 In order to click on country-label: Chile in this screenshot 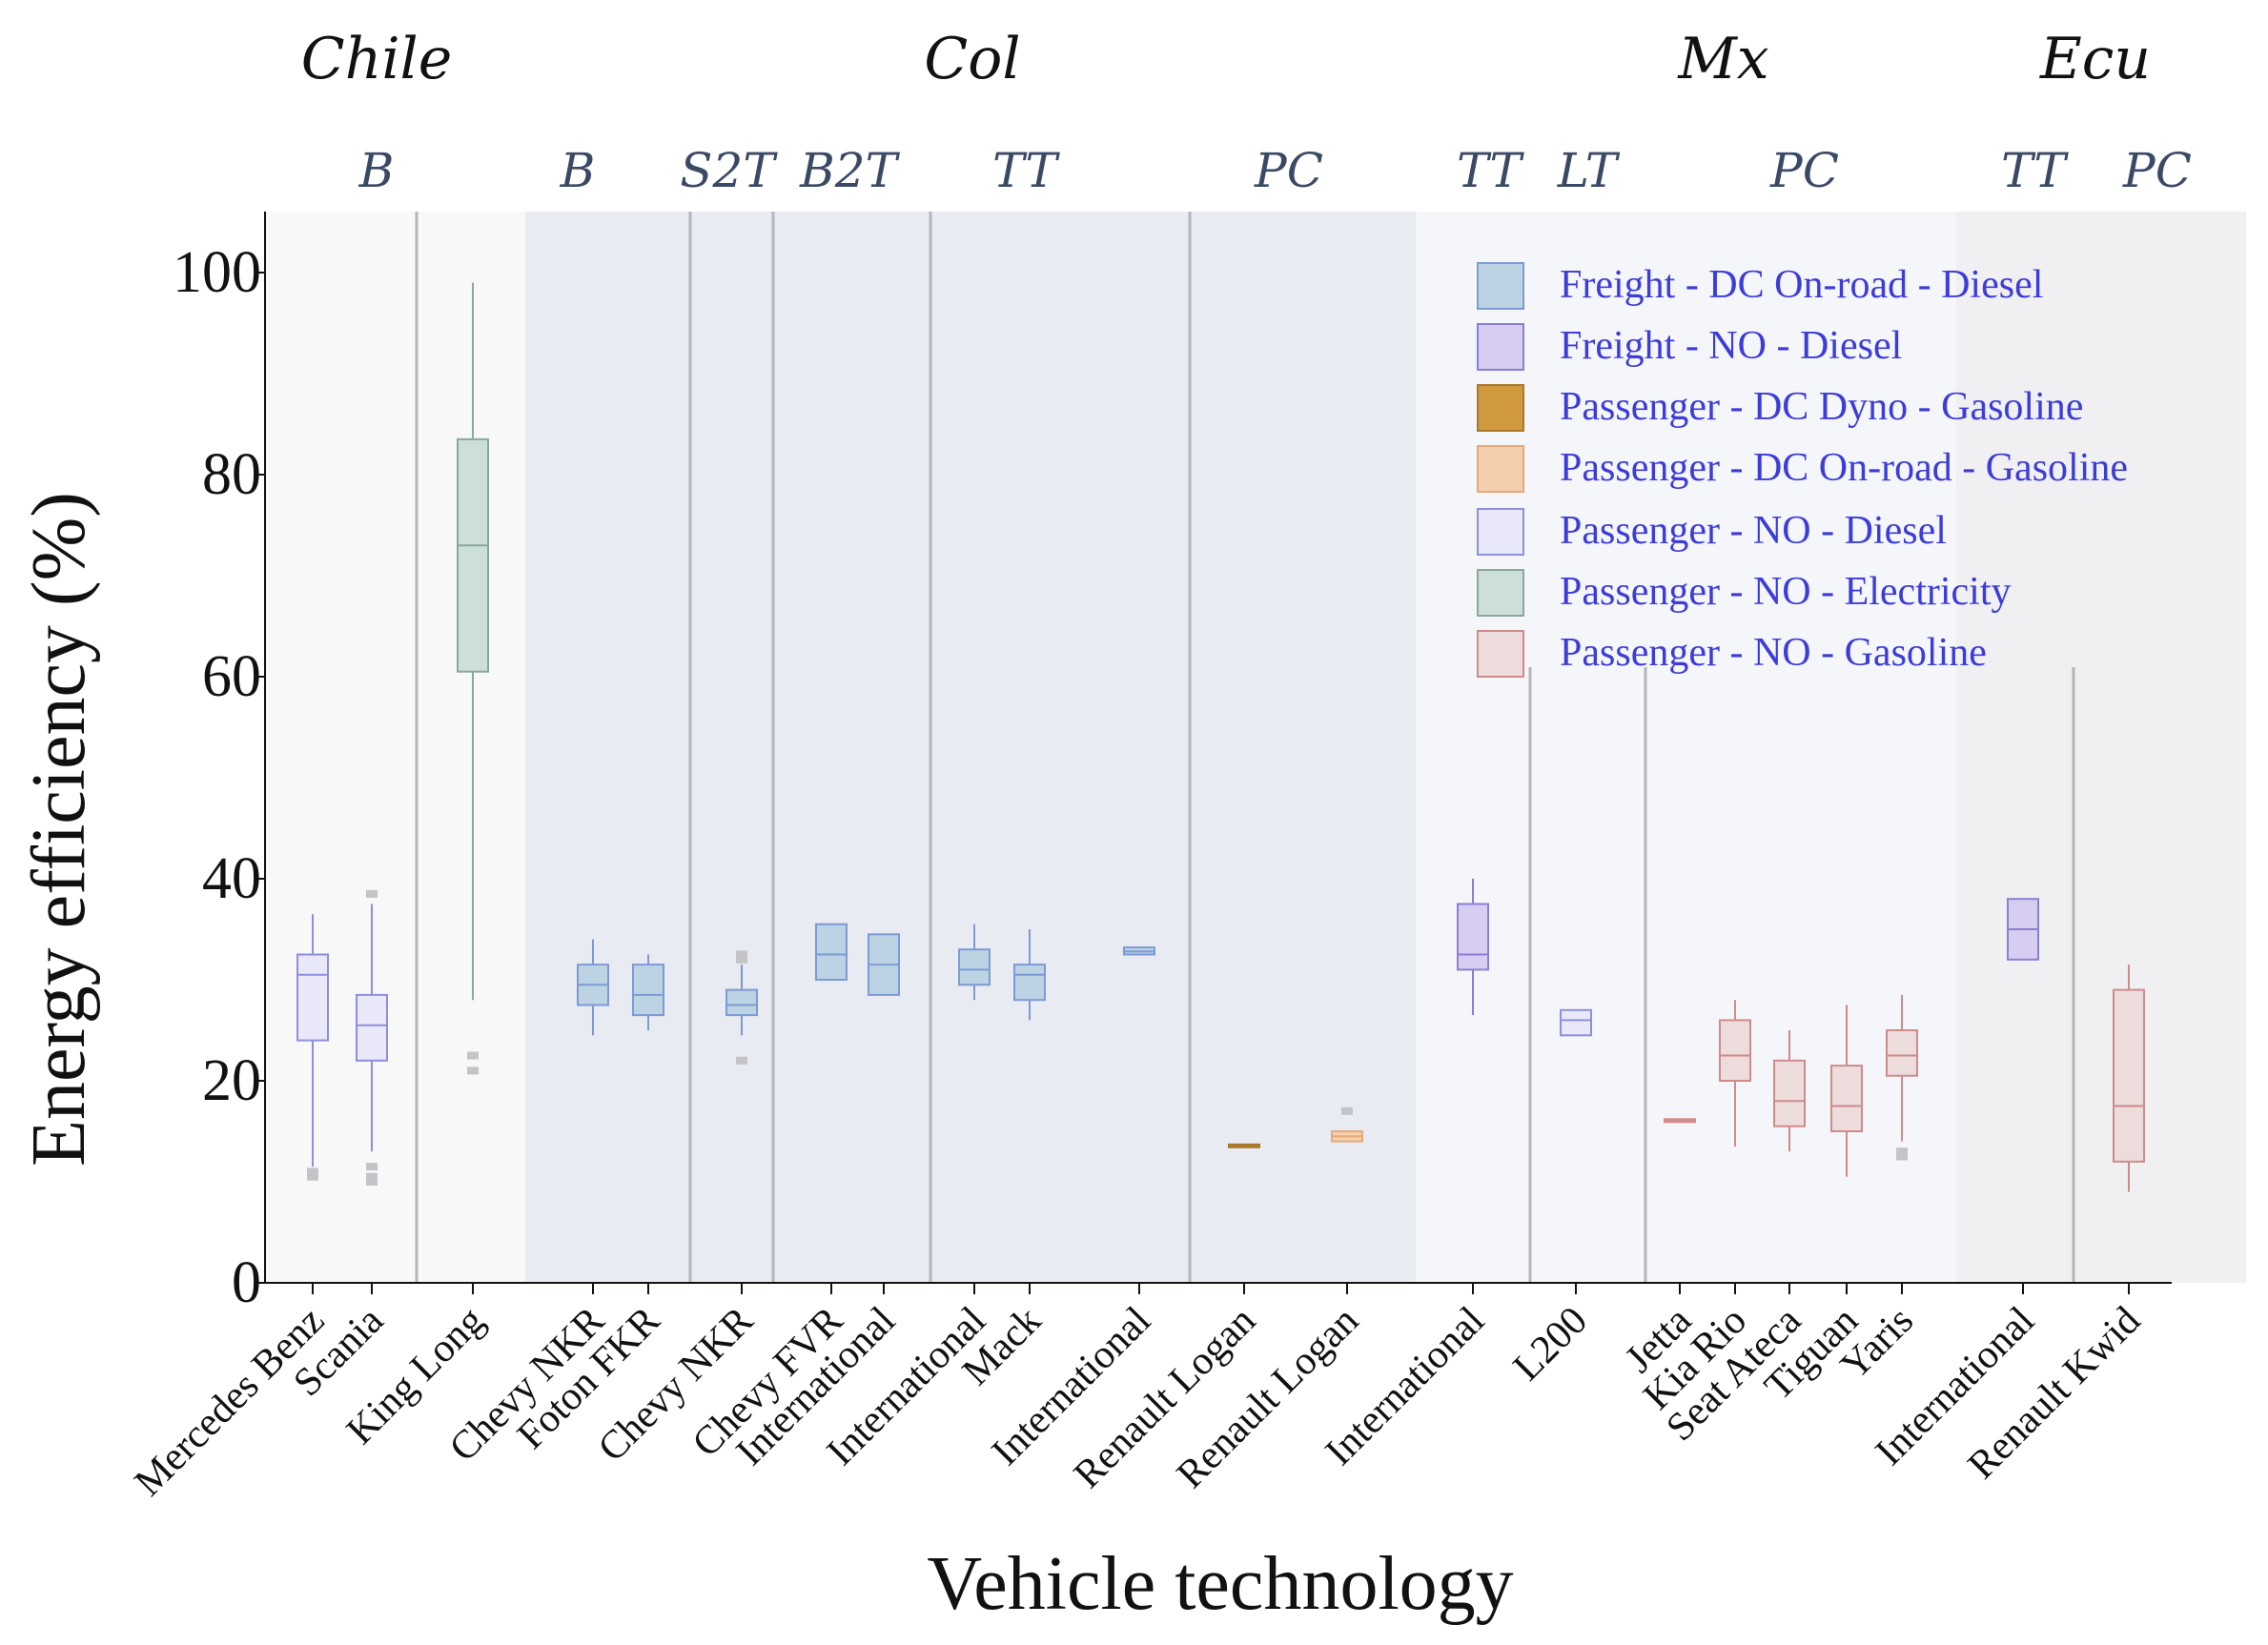, I will do `click(376, 59)`.